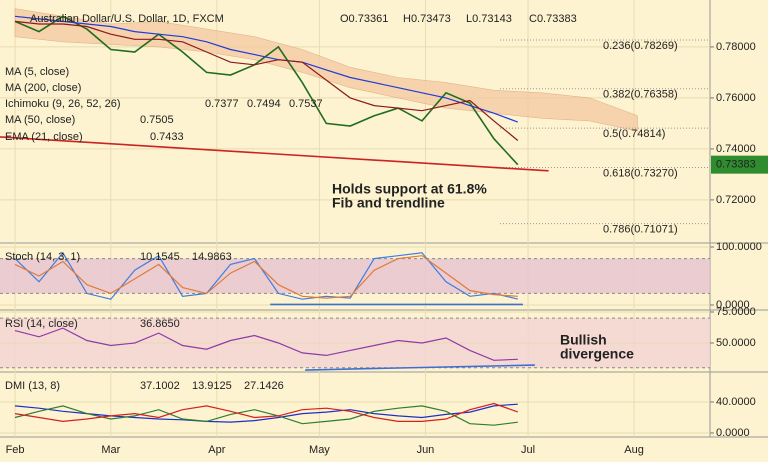 This screenshot has width=768, height=462. I want to click on last-price-box, so click(739, 164).